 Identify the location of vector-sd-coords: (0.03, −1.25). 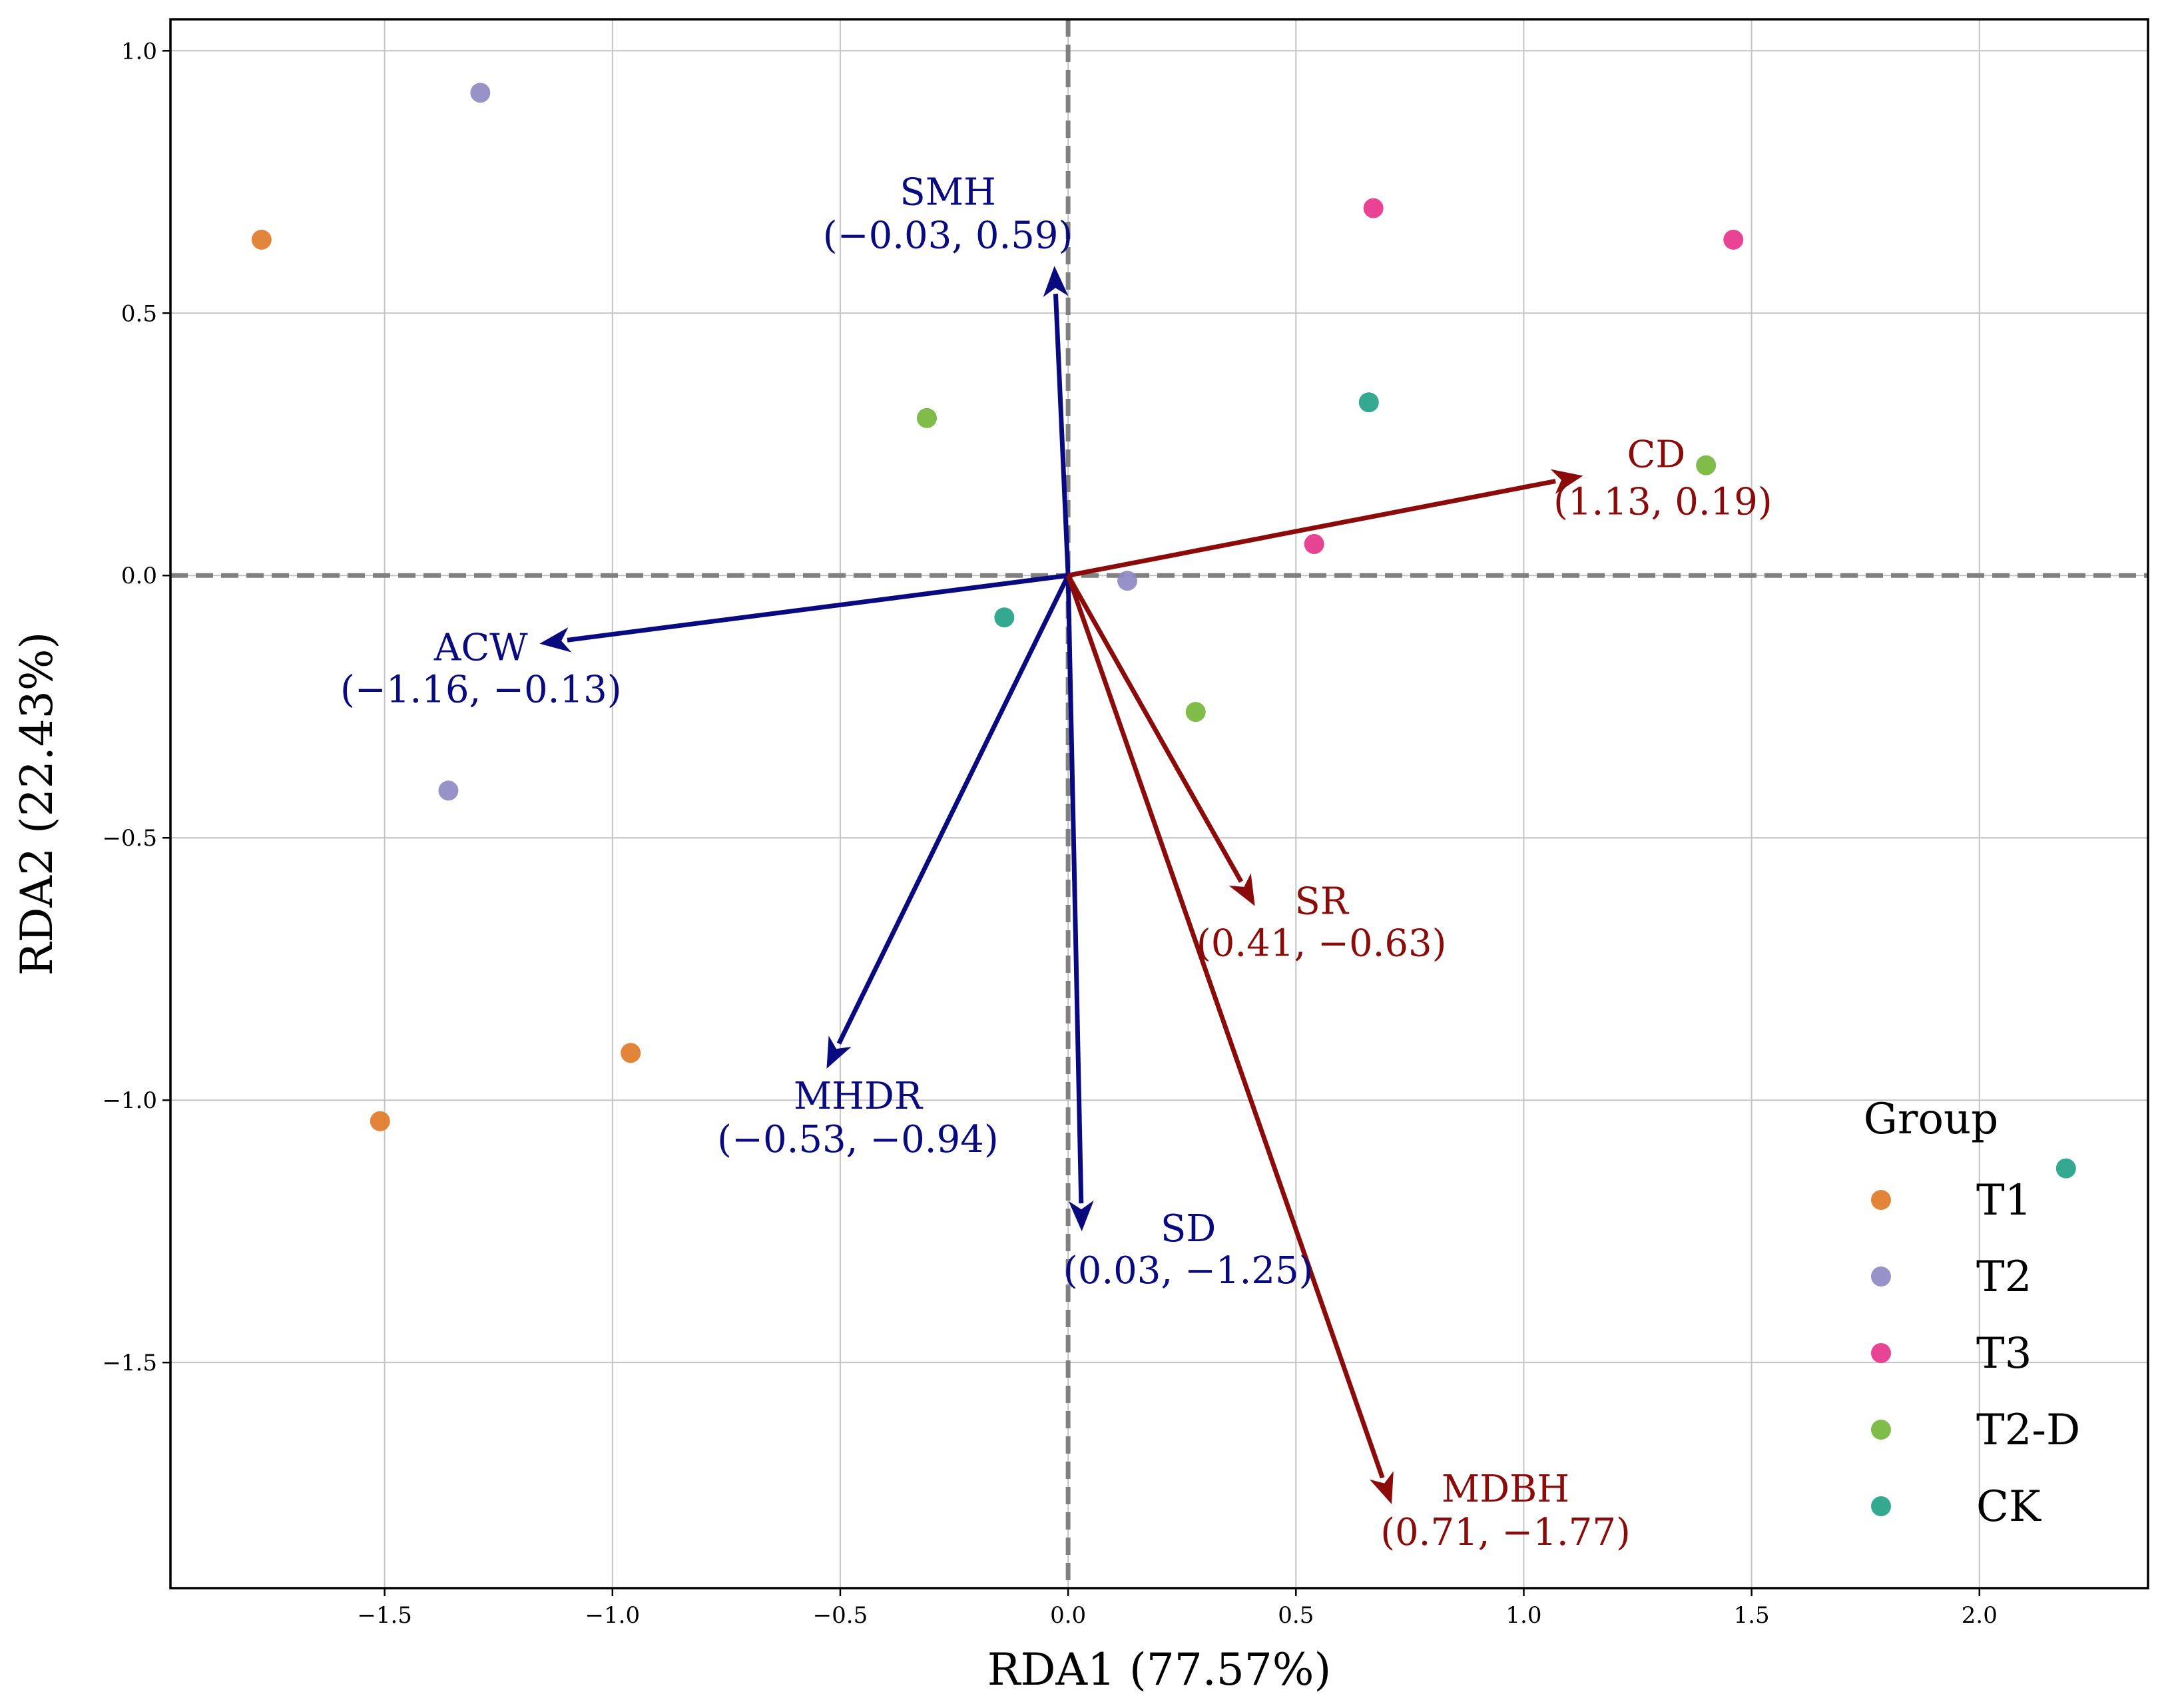
(1188, 1270).